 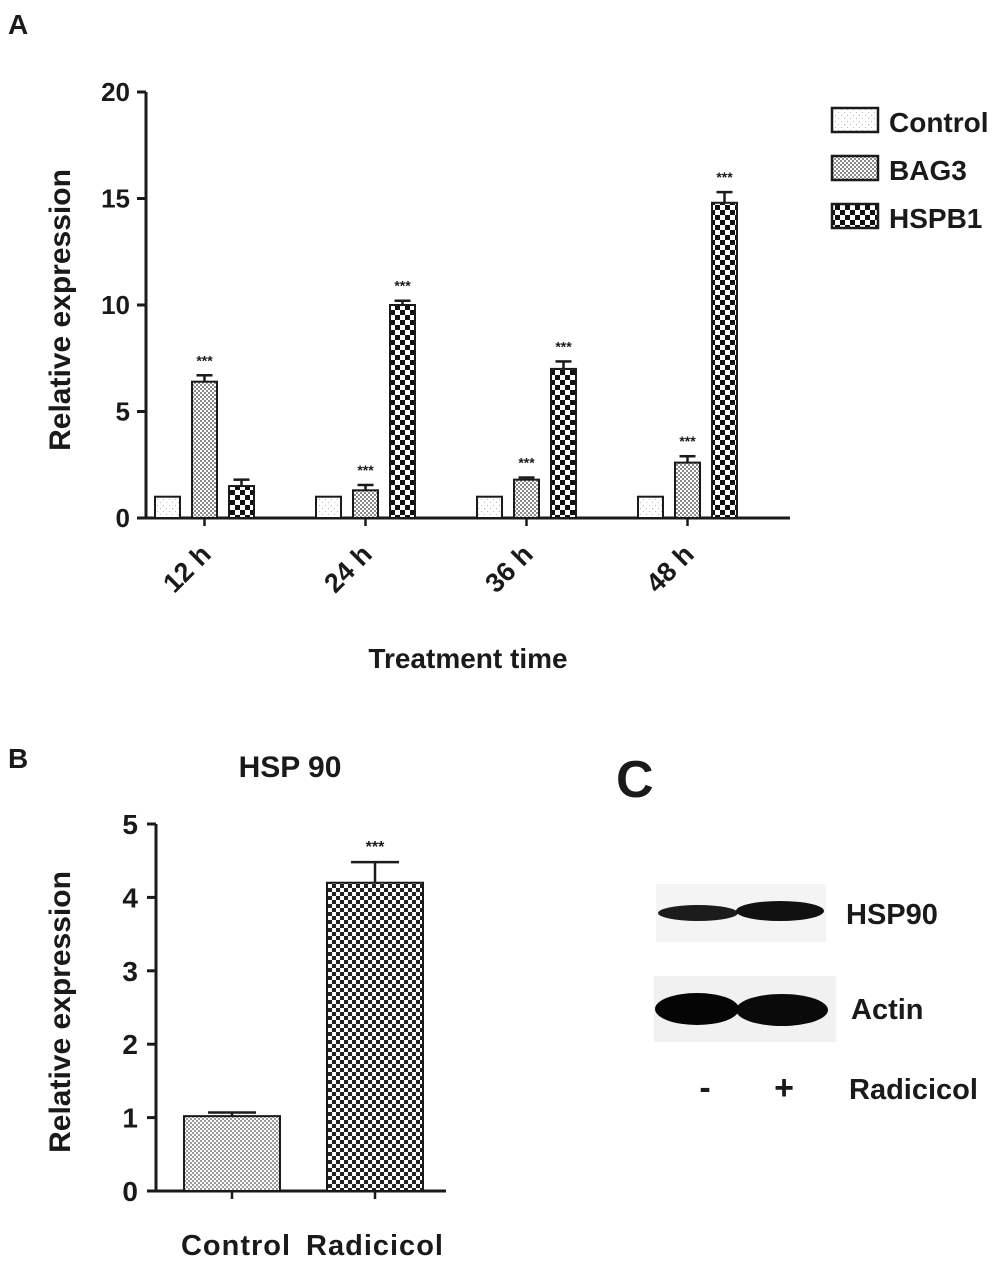 What do you see at coordinates (782, 1010) in the screenshot?
I see `band-actin-radicicol` at bounding box center [782, 1010].